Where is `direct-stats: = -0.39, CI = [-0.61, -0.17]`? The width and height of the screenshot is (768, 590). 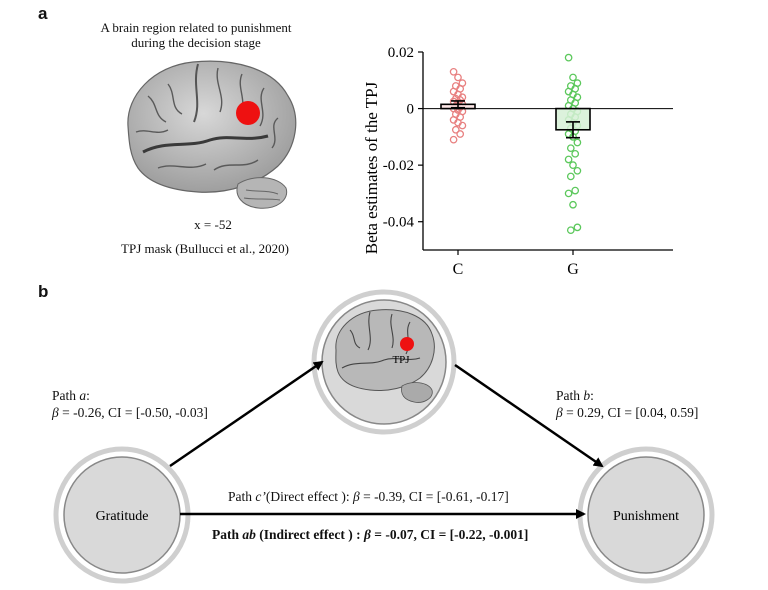
direct-stats: = -0.39, CI = [-0.61, -0.17] is located at coordinates (434, 496).